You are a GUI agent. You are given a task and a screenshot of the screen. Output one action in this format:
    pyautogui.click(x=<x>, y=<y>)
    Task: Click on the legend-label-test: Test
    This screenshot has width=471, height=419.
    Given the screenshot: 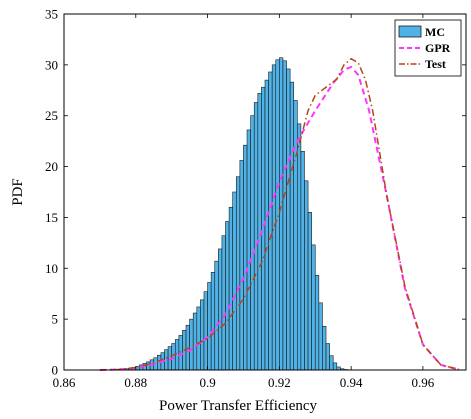 What is the action you would take?
    pyautogui.click(x=435, y=64)
    